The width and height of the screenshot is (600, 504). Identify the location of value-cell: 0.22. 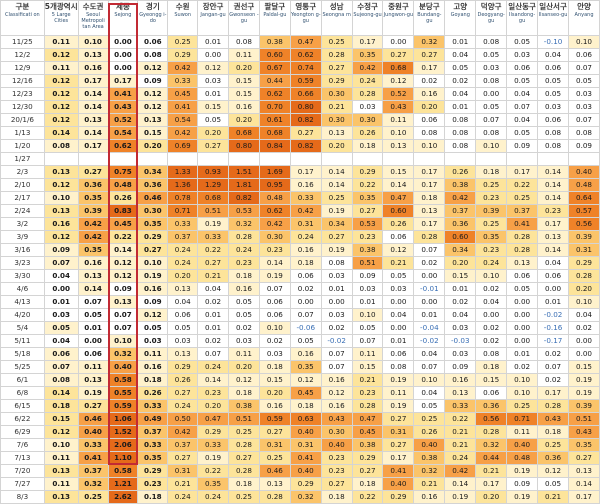
(213, 250).